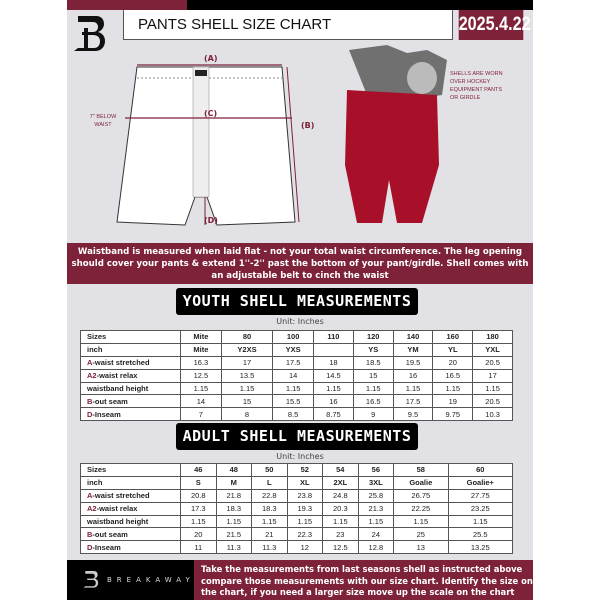  I want to click on table-cell: 3XL, so click(376, 482).